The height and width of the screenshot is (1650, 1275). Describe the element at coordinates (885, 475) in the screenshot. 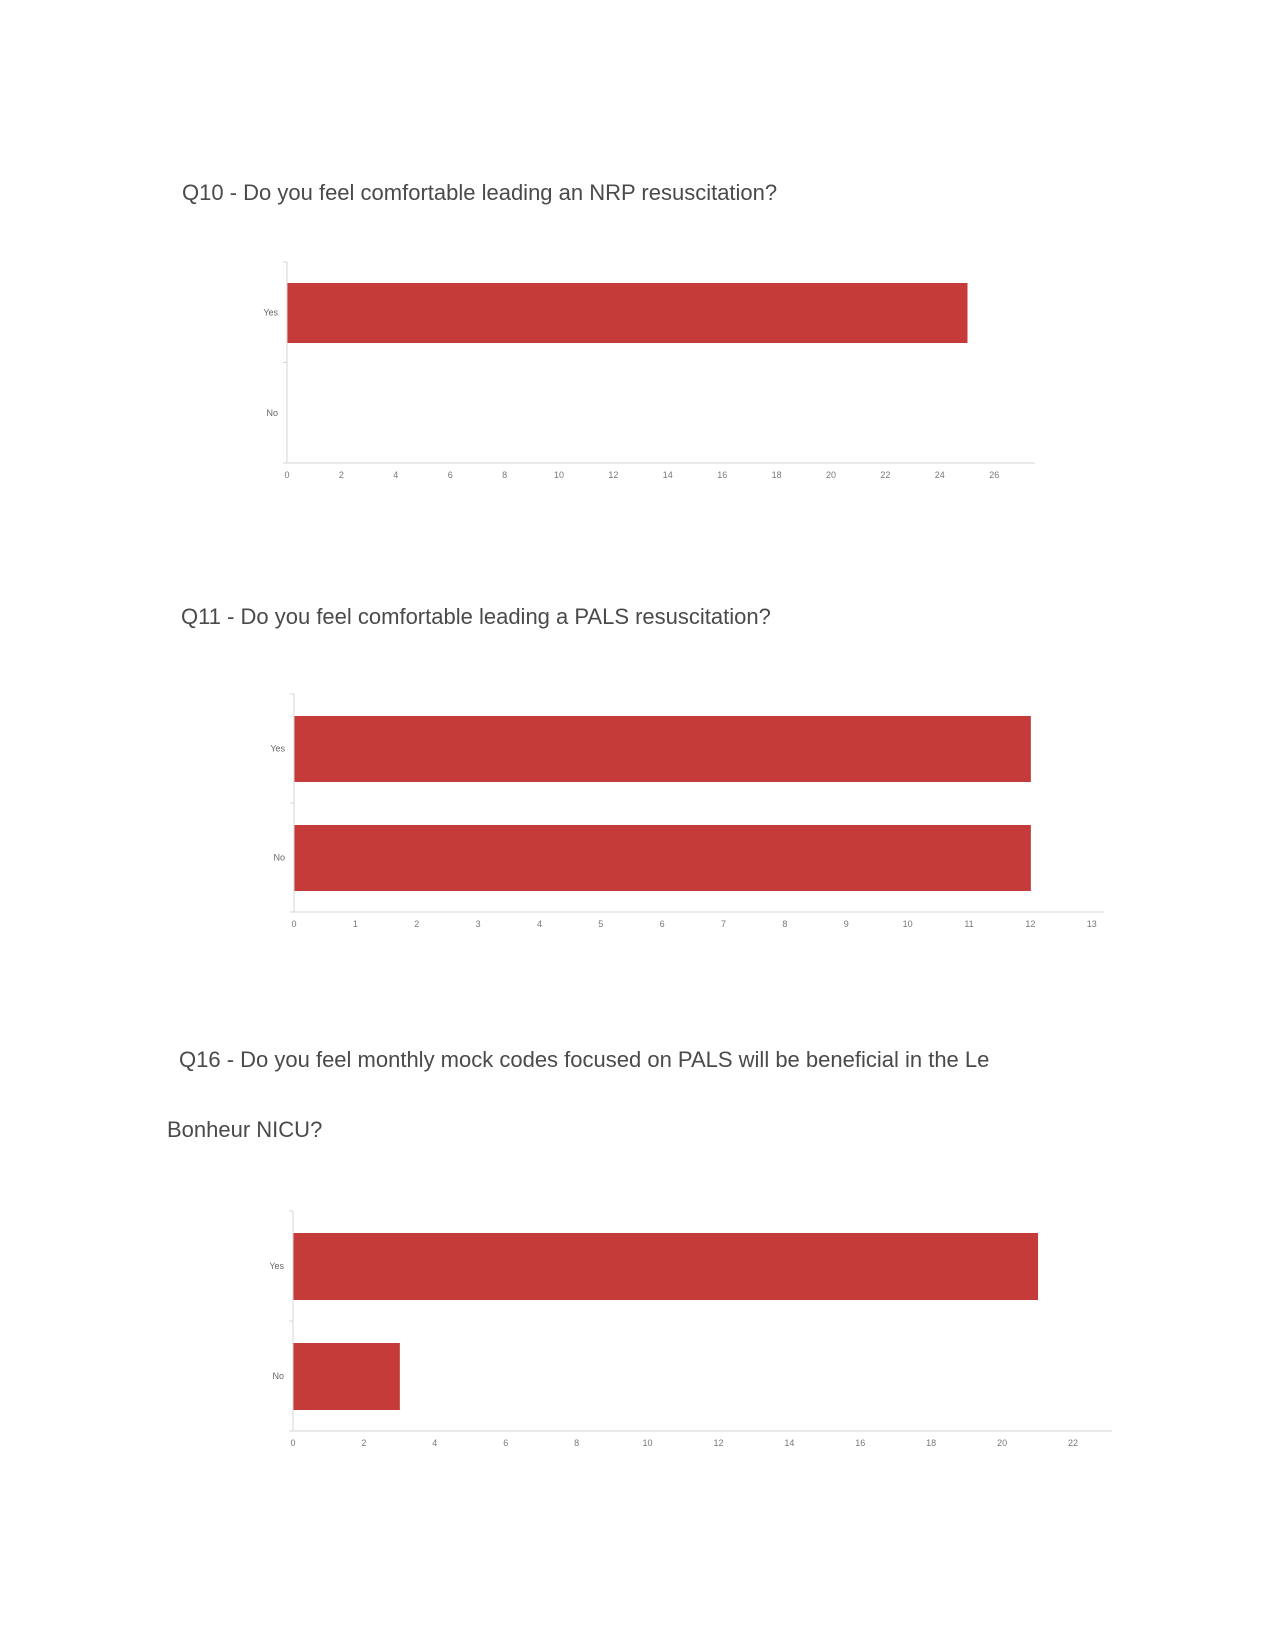

I see `x-tick-label-q10: 22` at that location.